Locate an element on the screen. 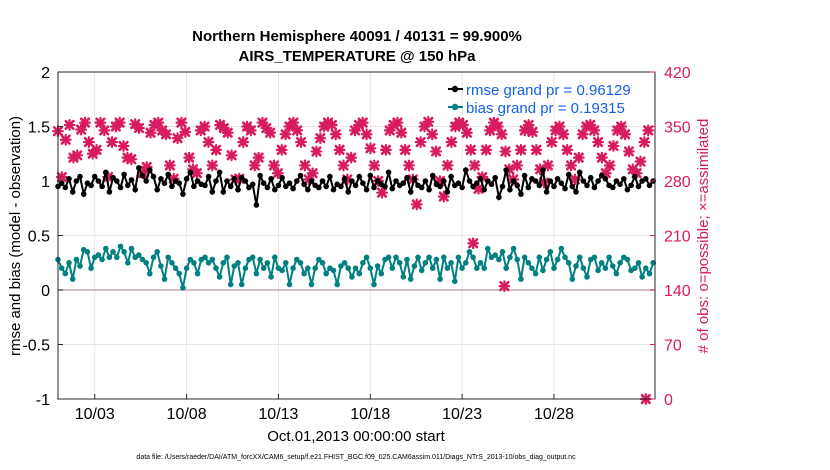 The image size is (830, 470). x-tick-label: 10/18 is located at coordinates (370, 414).